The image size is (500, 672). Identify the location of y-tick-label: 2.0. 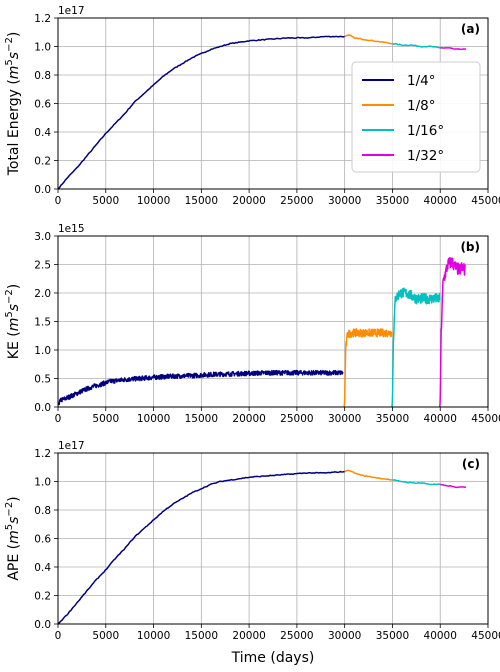
(42, 294).